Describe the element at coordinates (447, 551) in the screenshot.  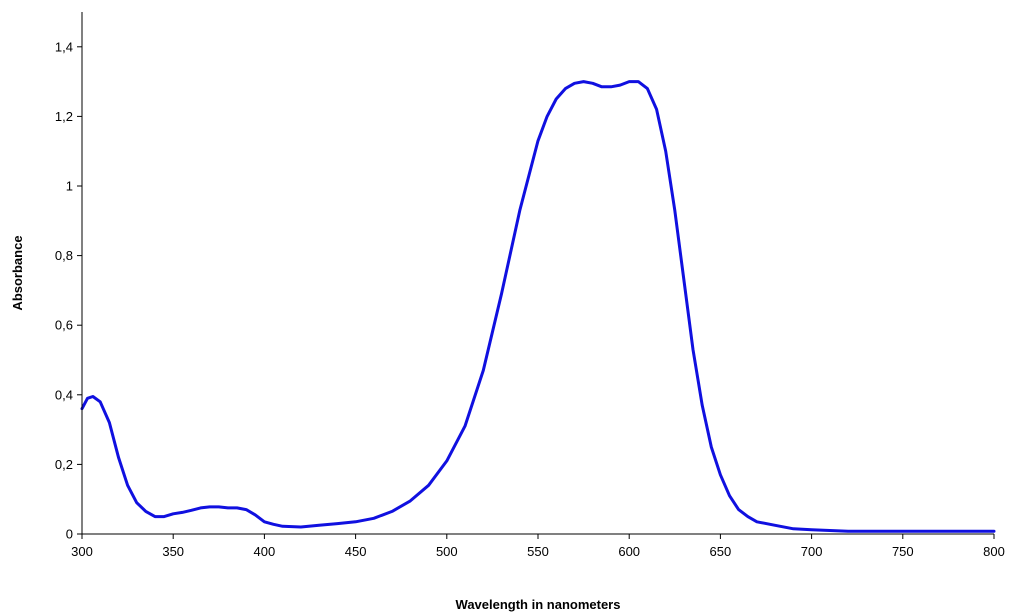
I see `x-tick-label: 500` at that location.